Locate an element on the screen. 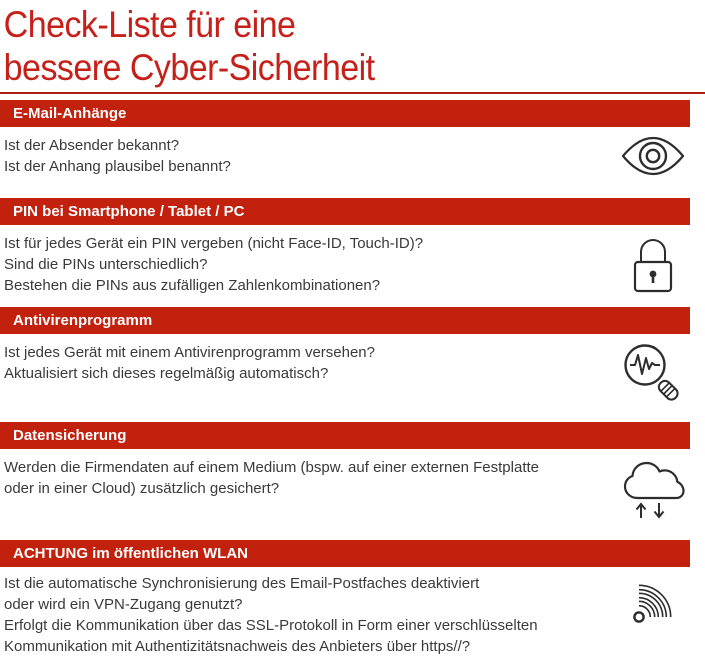 Image resolution: width=705 pixels, height=657 pixels. wifi-signal-icon is located at coordinates (653, 600).